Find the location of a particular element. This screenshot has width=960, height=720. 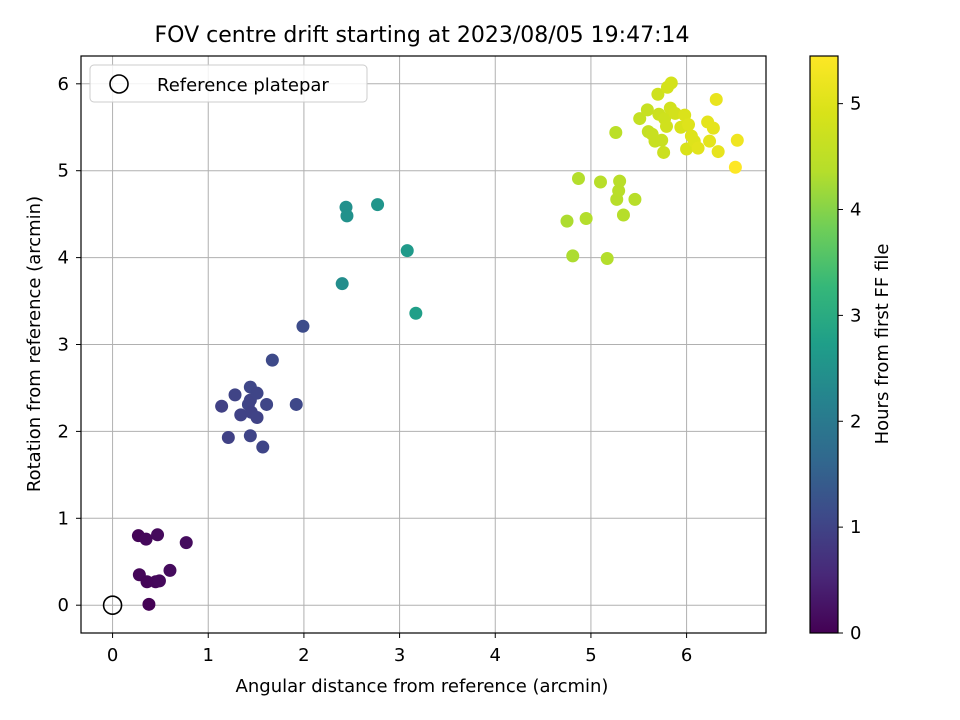

x-tick-label: 4 is located at coordinates (495, 655).